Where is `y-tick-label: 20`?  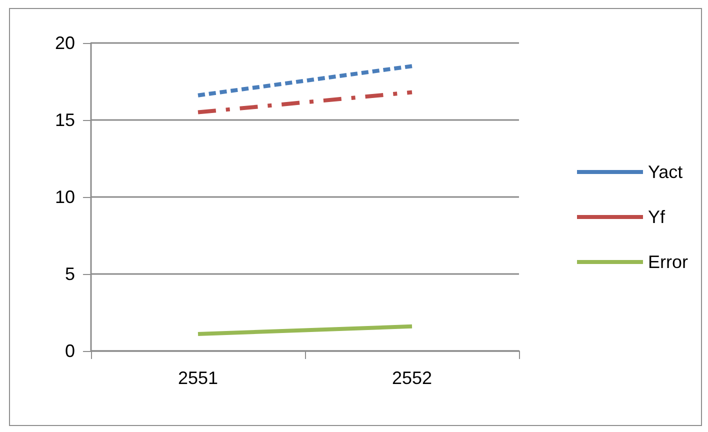 y-tick-label: 20 is located at coordinates (64, 43).